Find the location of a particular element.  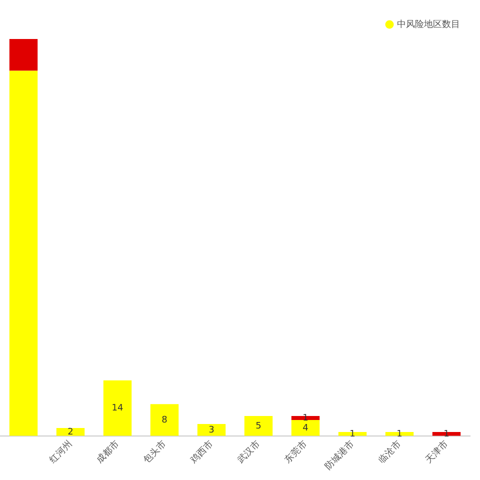

x-tick-label: 武汉市 is located at coordinates (248, 452).